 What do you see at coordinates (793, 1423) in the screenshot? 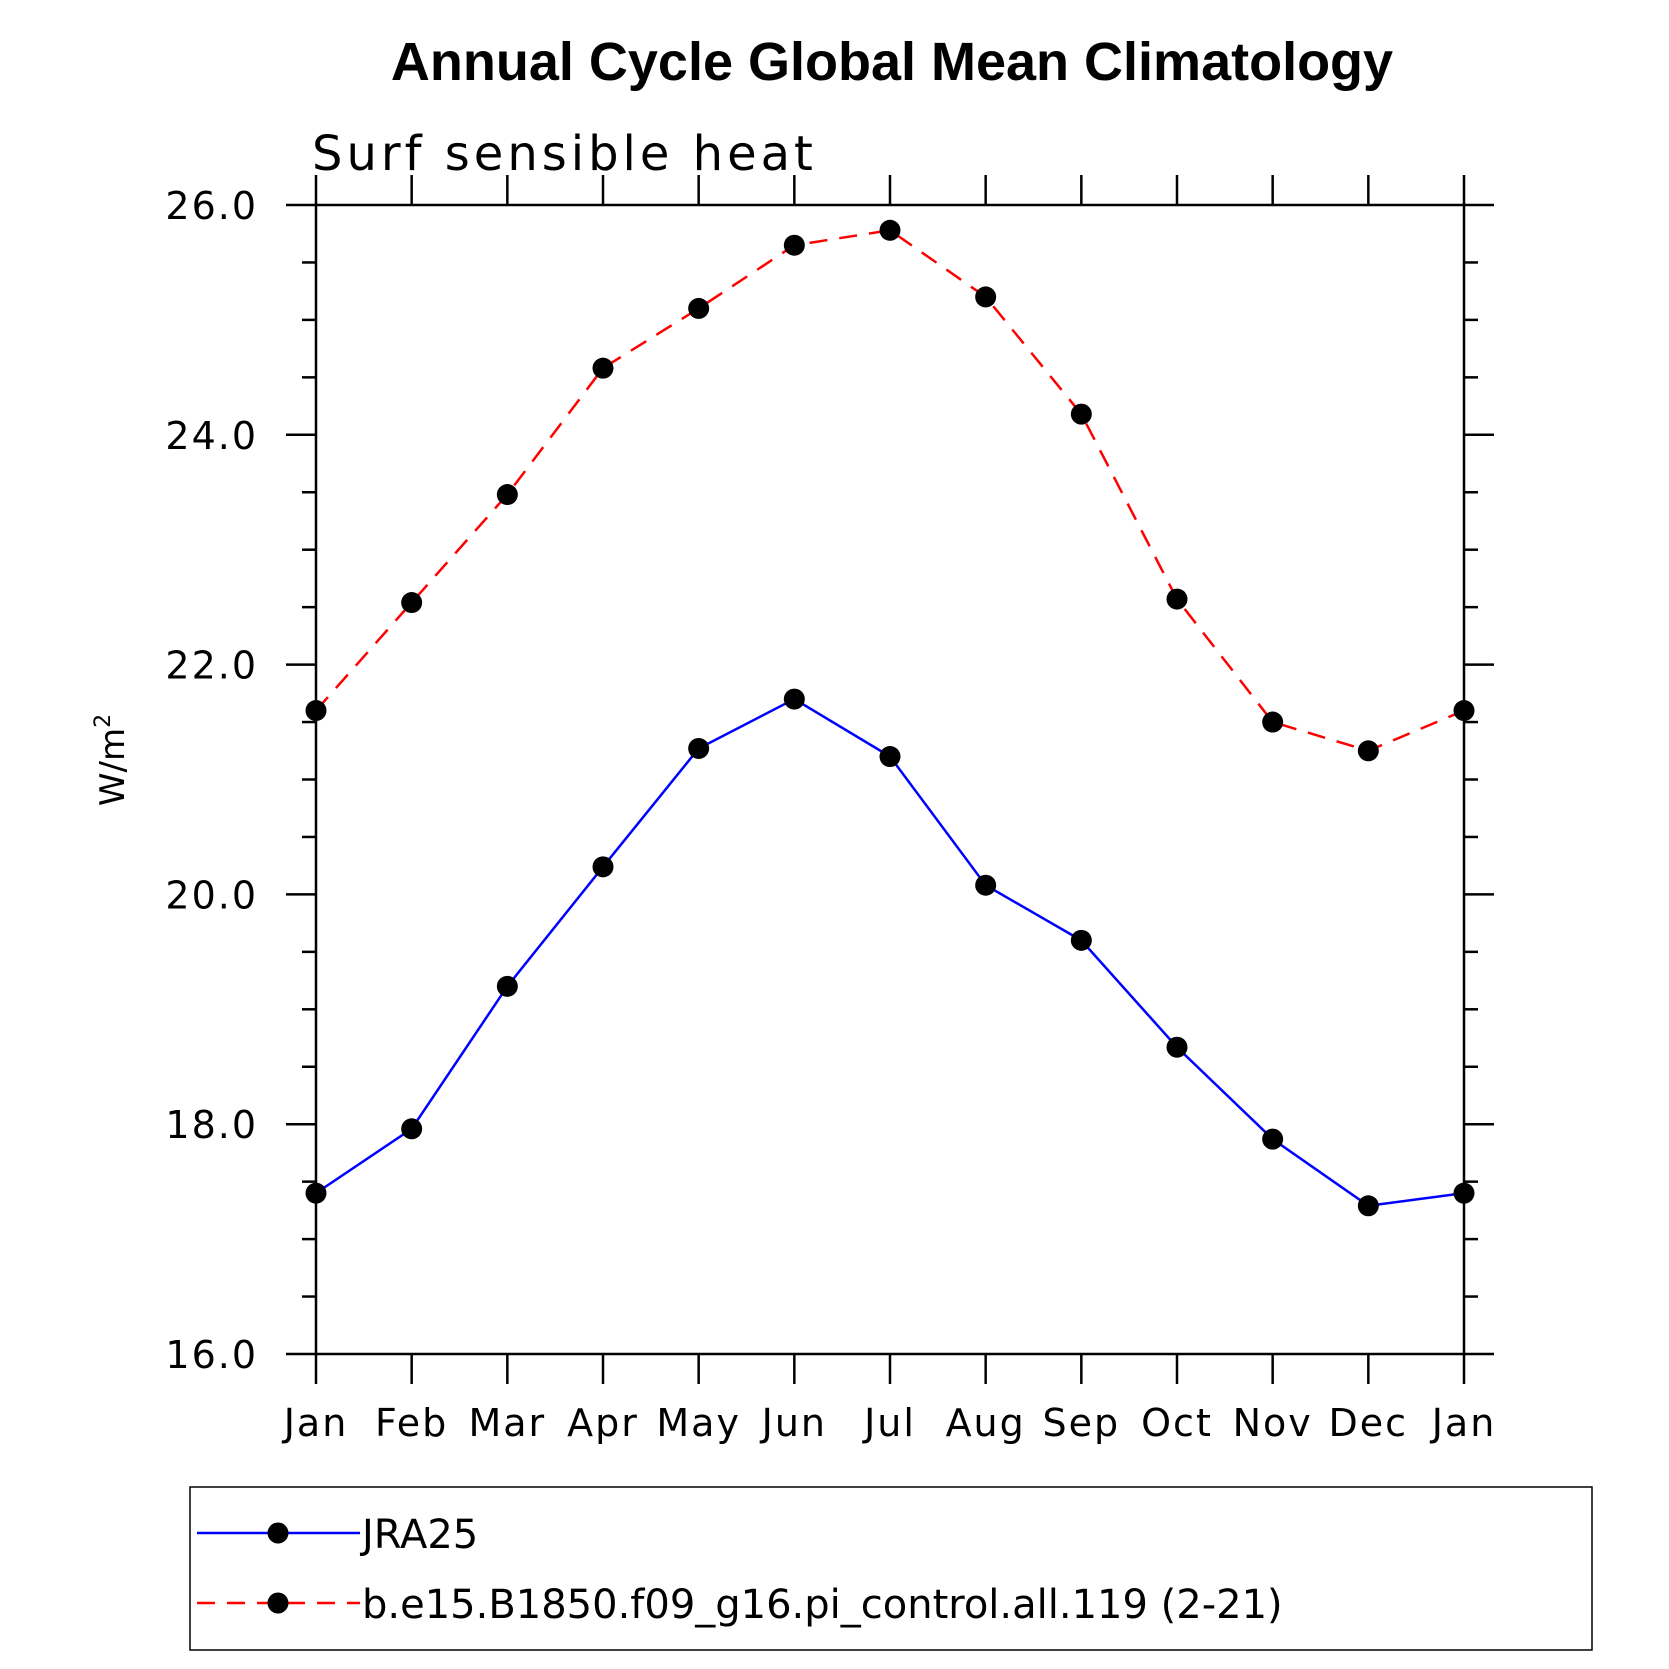
I see `x-tick-label: Jun` at bounding box center [793, 1423].